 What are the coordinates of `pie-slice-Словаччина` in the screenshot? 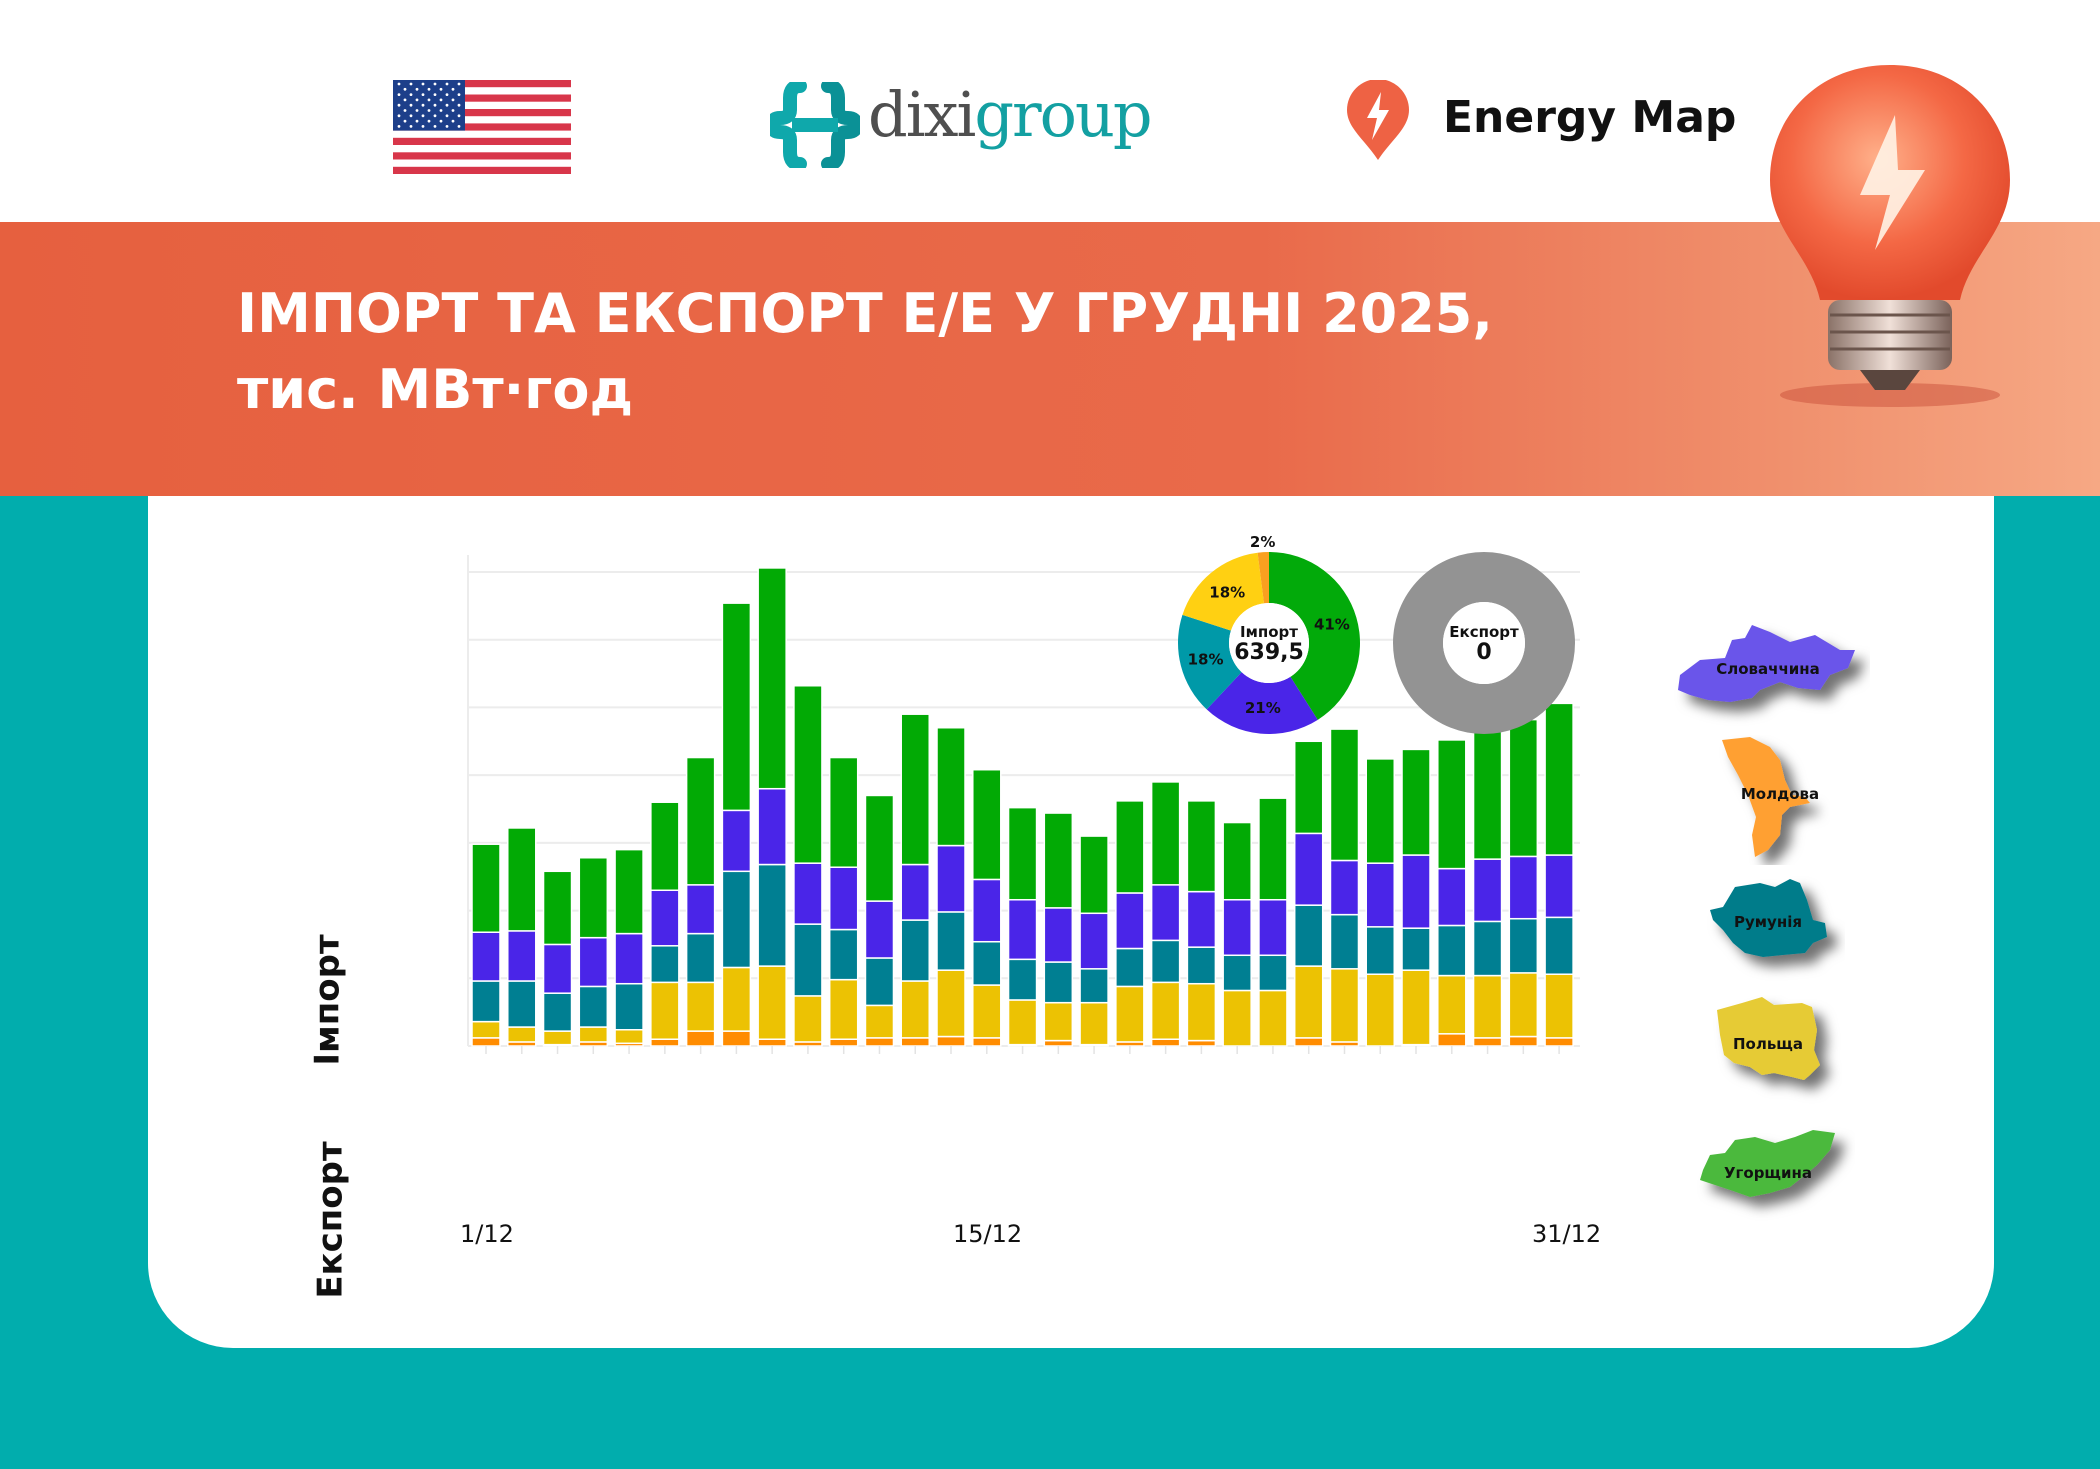 It's located at (1262, 703).